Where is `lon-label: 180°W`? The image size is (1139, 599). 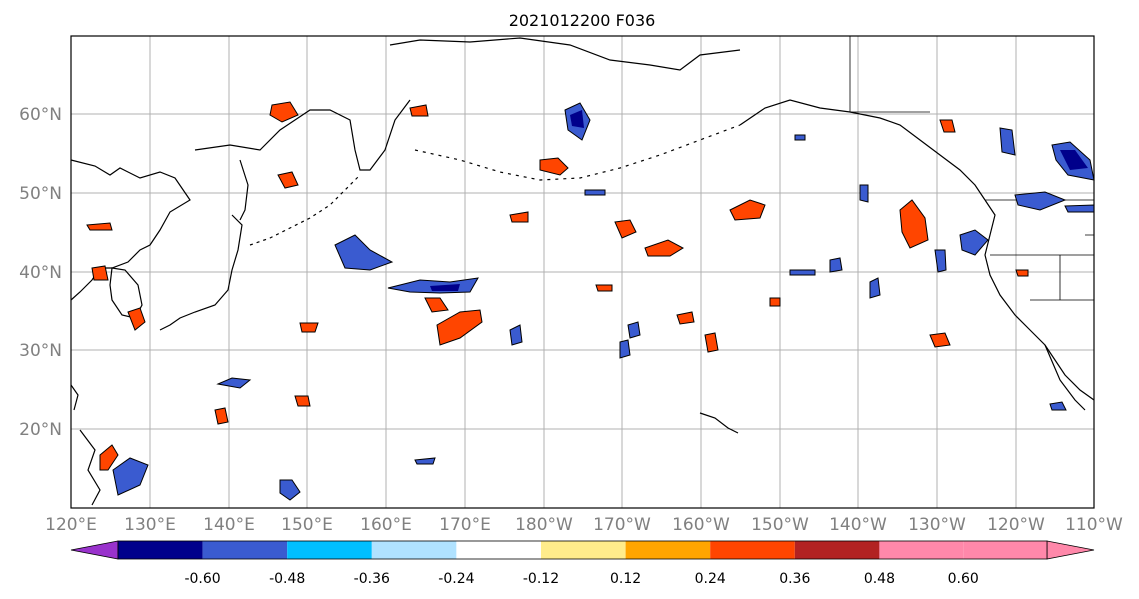 lon-label: 180°W is located at coordinates (544, 525).